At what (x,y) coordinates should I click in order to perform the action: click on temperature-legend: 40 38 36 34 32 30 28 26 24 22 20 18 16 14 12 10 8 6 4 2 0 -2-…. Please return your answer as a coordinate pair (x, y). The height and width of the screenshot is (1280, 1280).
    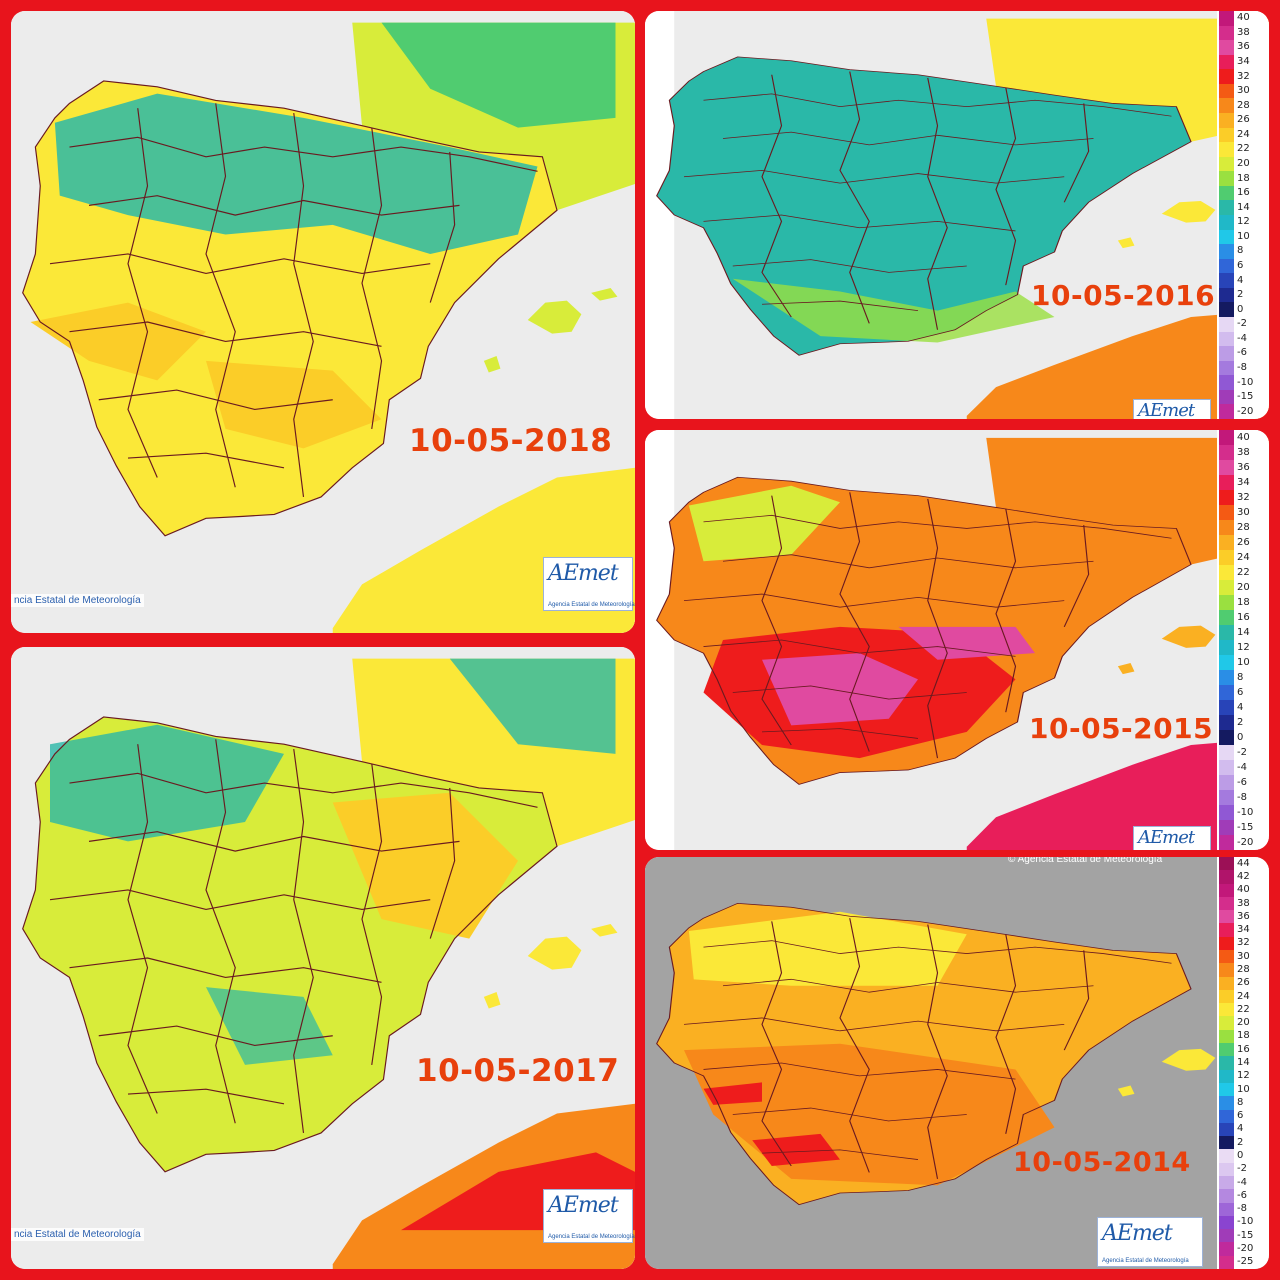
    Looking at the image, I should click on (1243, 640).